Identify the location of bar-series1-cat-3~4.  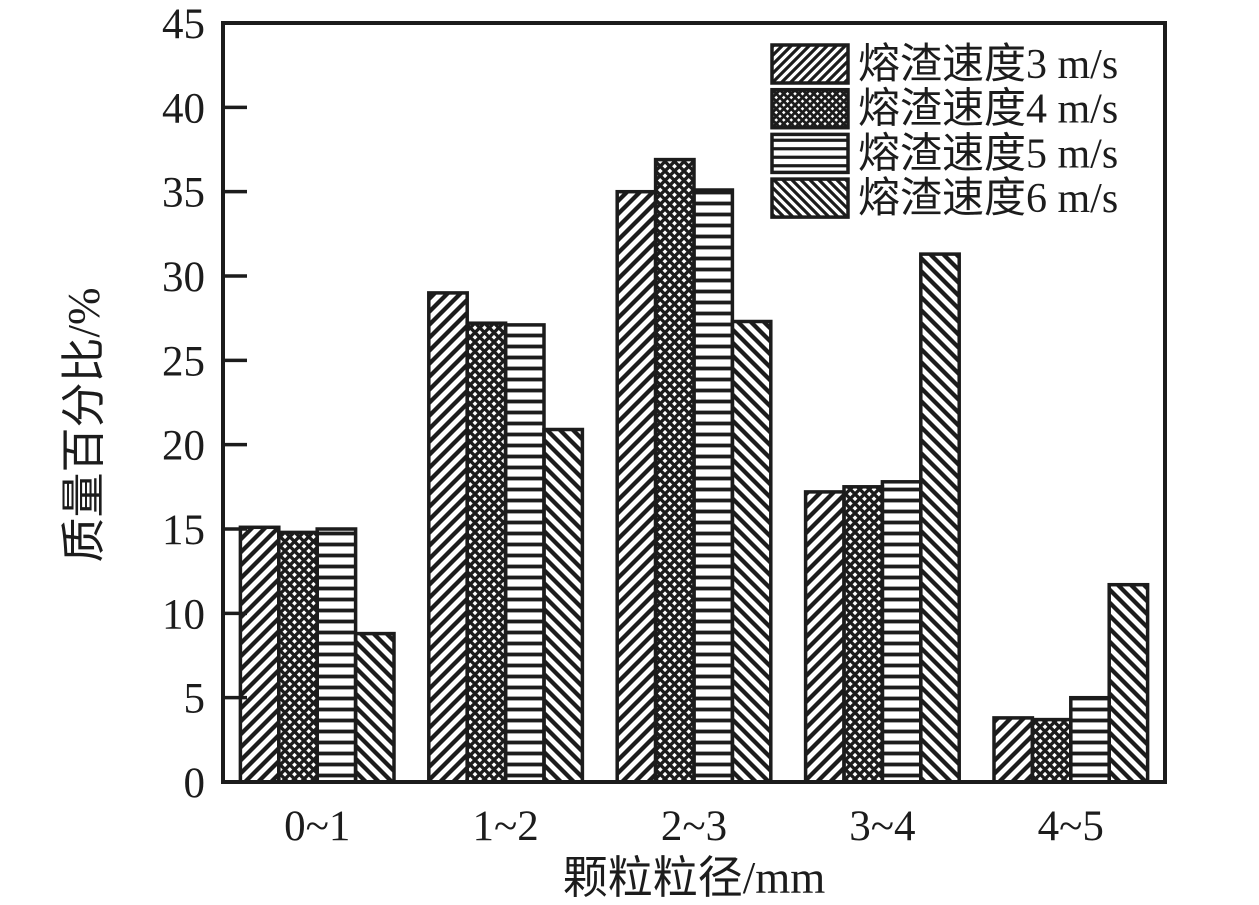
(824, 637).